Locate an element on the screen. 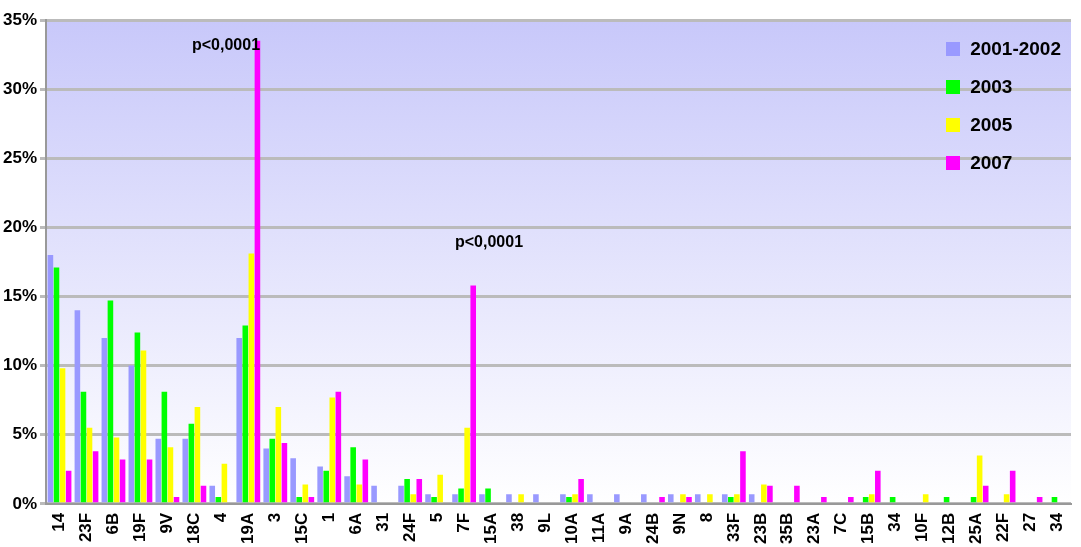 The image size is (1081, 547). annotation: p<0,0001 is located at coordinates (489, 242).